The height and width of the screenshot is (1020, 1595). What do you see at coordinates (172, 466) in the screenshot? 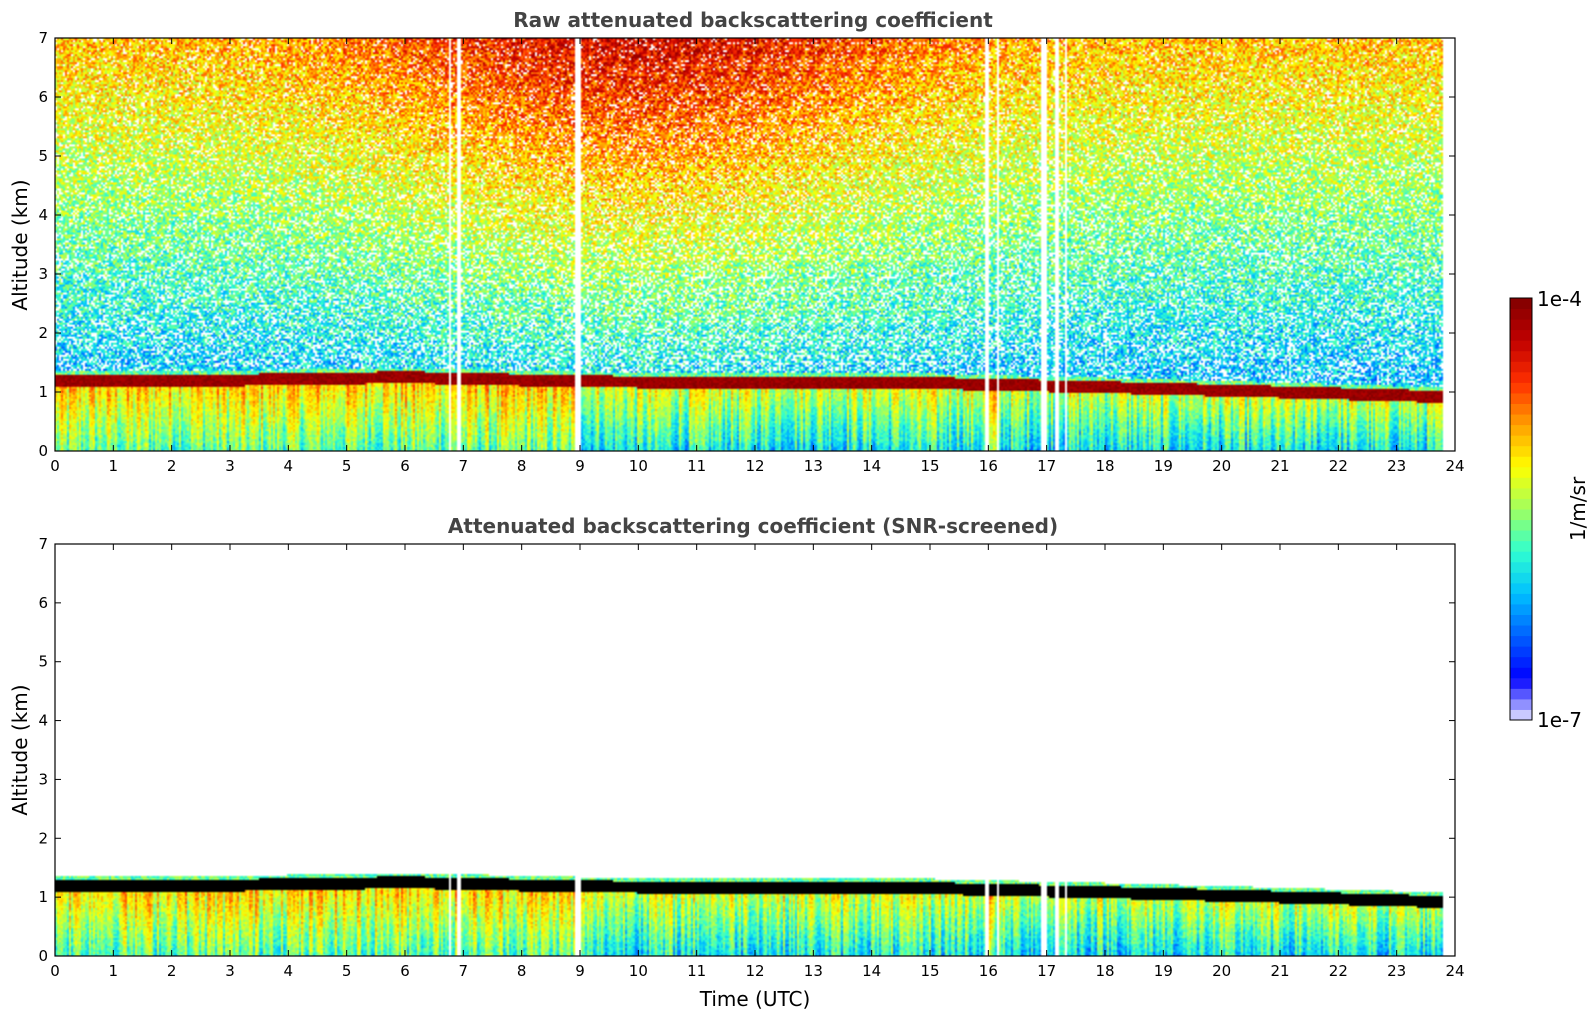
I see `x-tick-label: 2` at bounding box center [172, 466].